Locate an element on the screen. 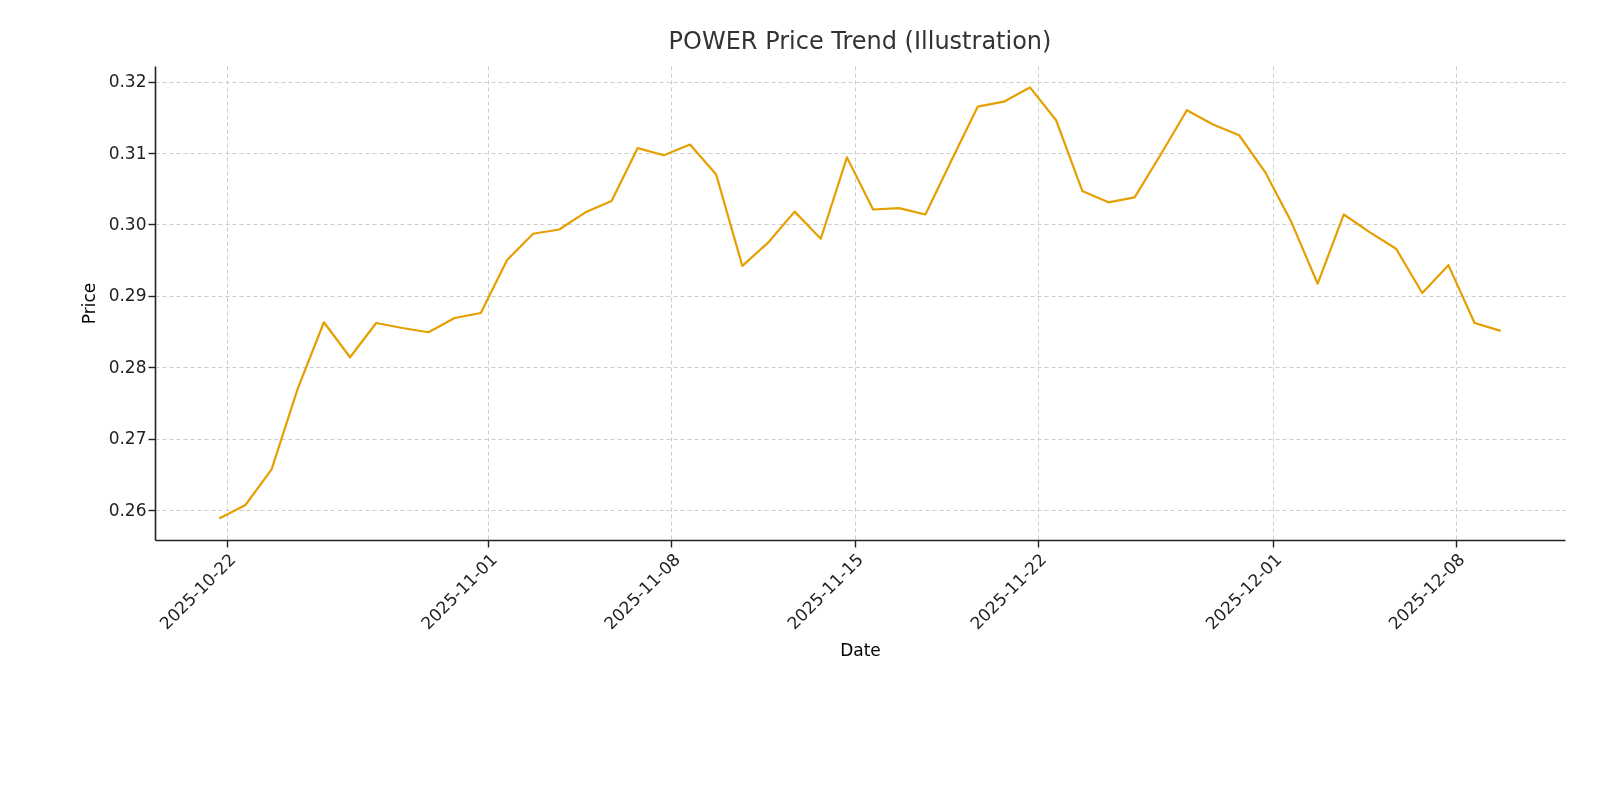  y-tick-label: 0.28 is located at coordinates (127, 366).